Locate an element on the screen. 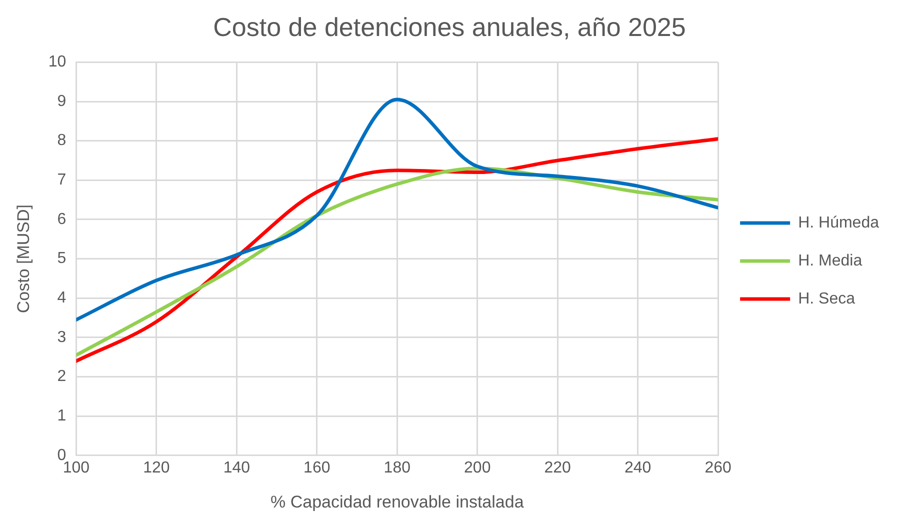 Image resolution: width=909 pixels, height=522 pixels. x-tick-label: 120 is located at coordinates (156, 467).